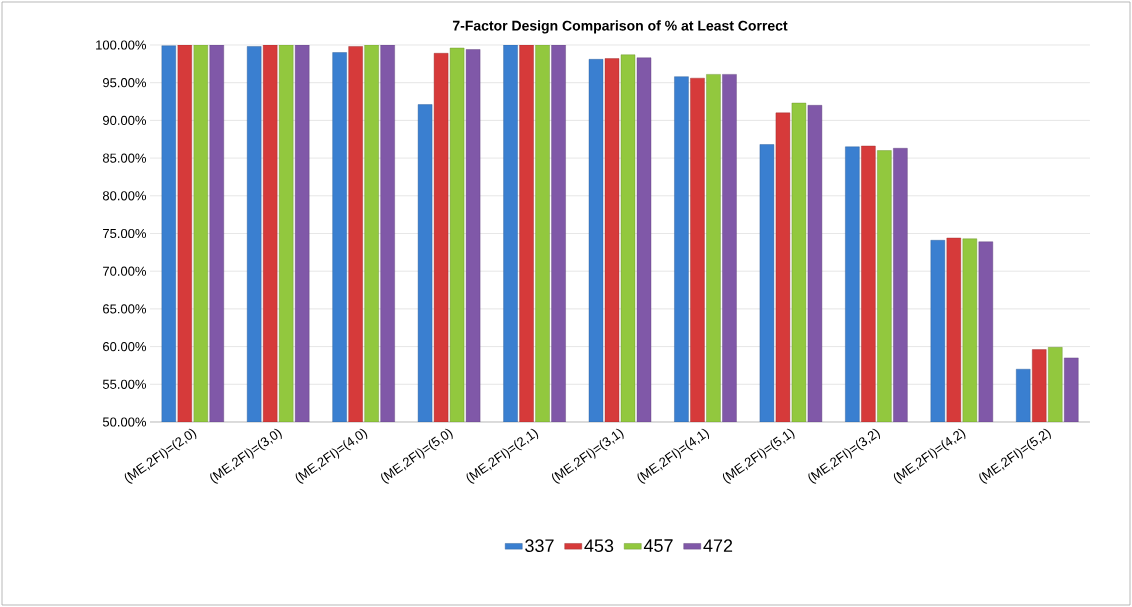 Image resolution: width=1132 pixels, height=607 pixels. Describe the element at coordinates (718, 545) in the screenshot. I see `legend-label: 472` at that location.